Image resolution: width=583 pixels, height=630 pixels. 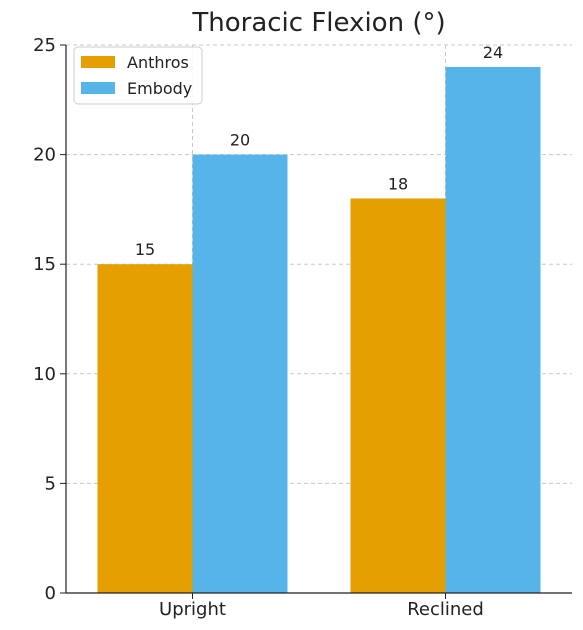 What do you see at coordinates (445, 609) in the screenshot?
I see `x-tick-label: Reclined` at bounding box center [445, 609].